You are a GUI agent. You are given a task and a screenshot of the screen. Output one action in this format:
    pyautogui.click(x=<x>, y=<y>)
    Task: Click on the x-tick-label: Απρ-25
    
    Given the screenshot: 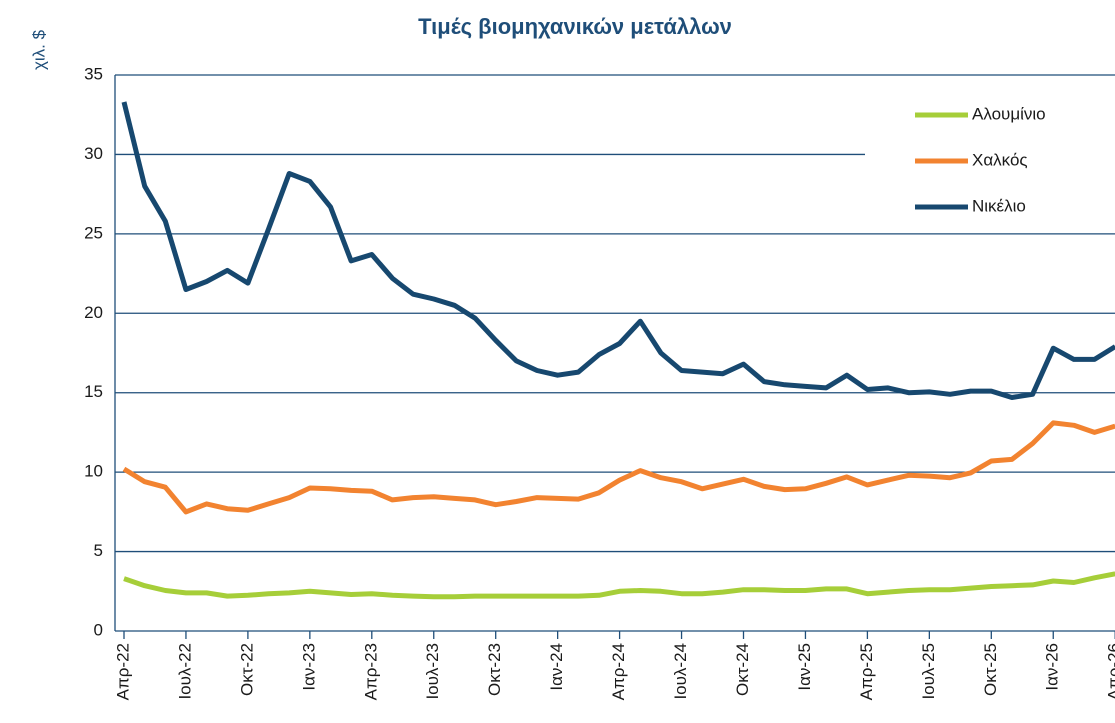 What is the action you would take?
    pyautogui.click(x=866, y=671)
    